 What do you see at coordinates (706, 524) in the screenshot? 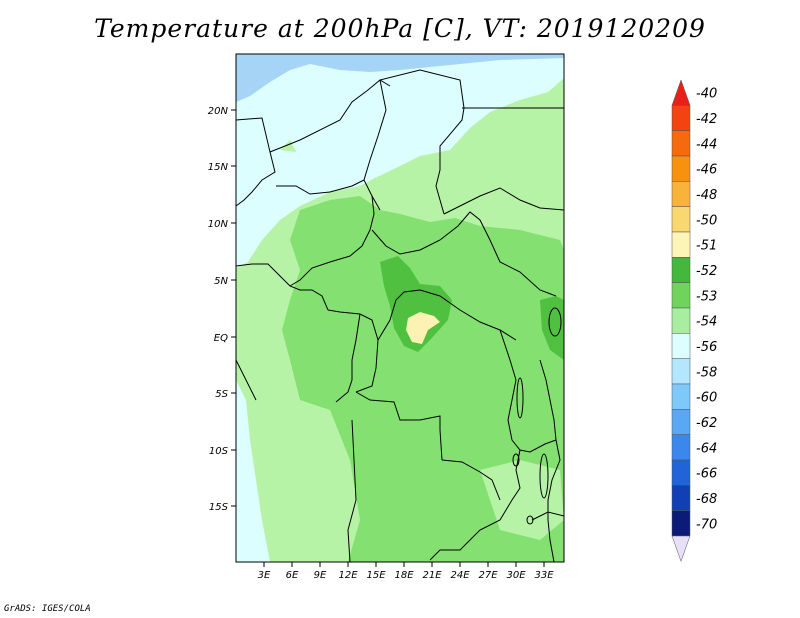
I see `colorbar-level-label: -70` at bounding box center [706, 524].